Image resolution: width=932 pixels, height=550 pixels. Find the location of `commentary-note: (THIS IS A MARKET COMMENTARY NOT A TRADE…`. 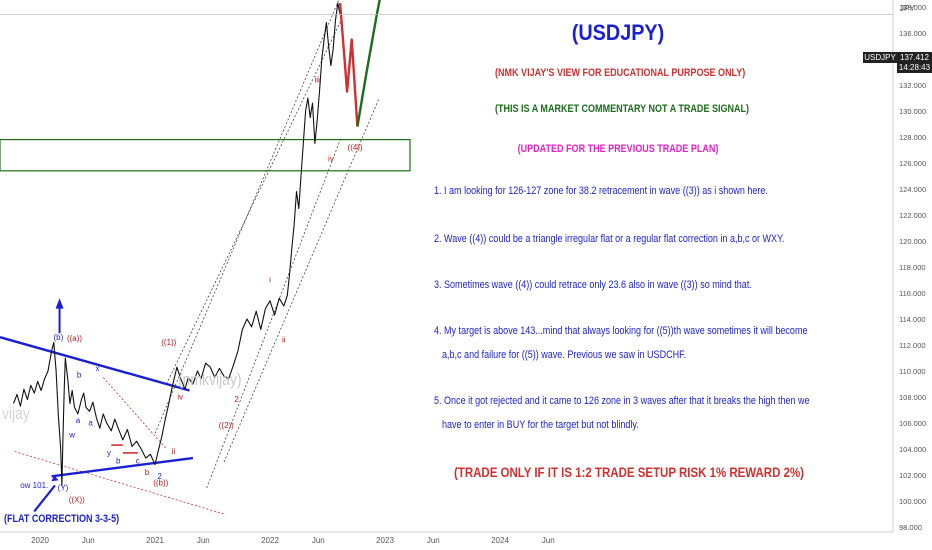

commentary-note: (THIS IS A MARKET COMMENTARY NOT A TRADE… is located at coordinates (622, 109).